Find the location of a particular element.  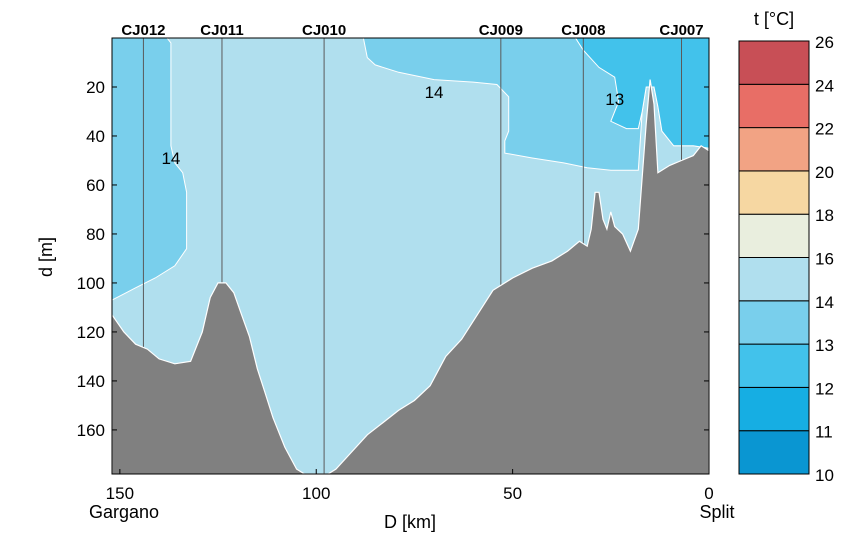

contour-labels: 14 13 14 is located at coordinates (392, 125).